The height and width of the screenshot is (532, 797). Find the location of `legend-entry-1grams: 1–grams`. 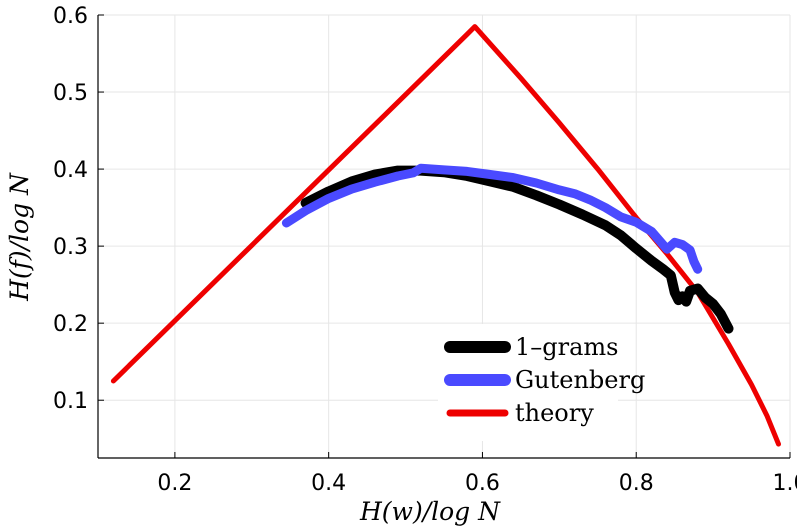

legend-entry-1grams: 1–grams is located at coordinates (531, 347).